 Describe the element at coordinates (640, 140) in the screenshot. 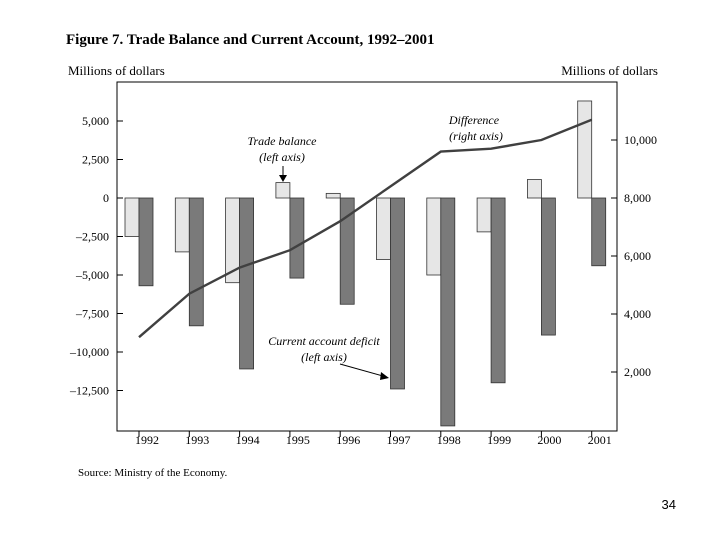

I see `right-tick-label: 10,000` at that location.